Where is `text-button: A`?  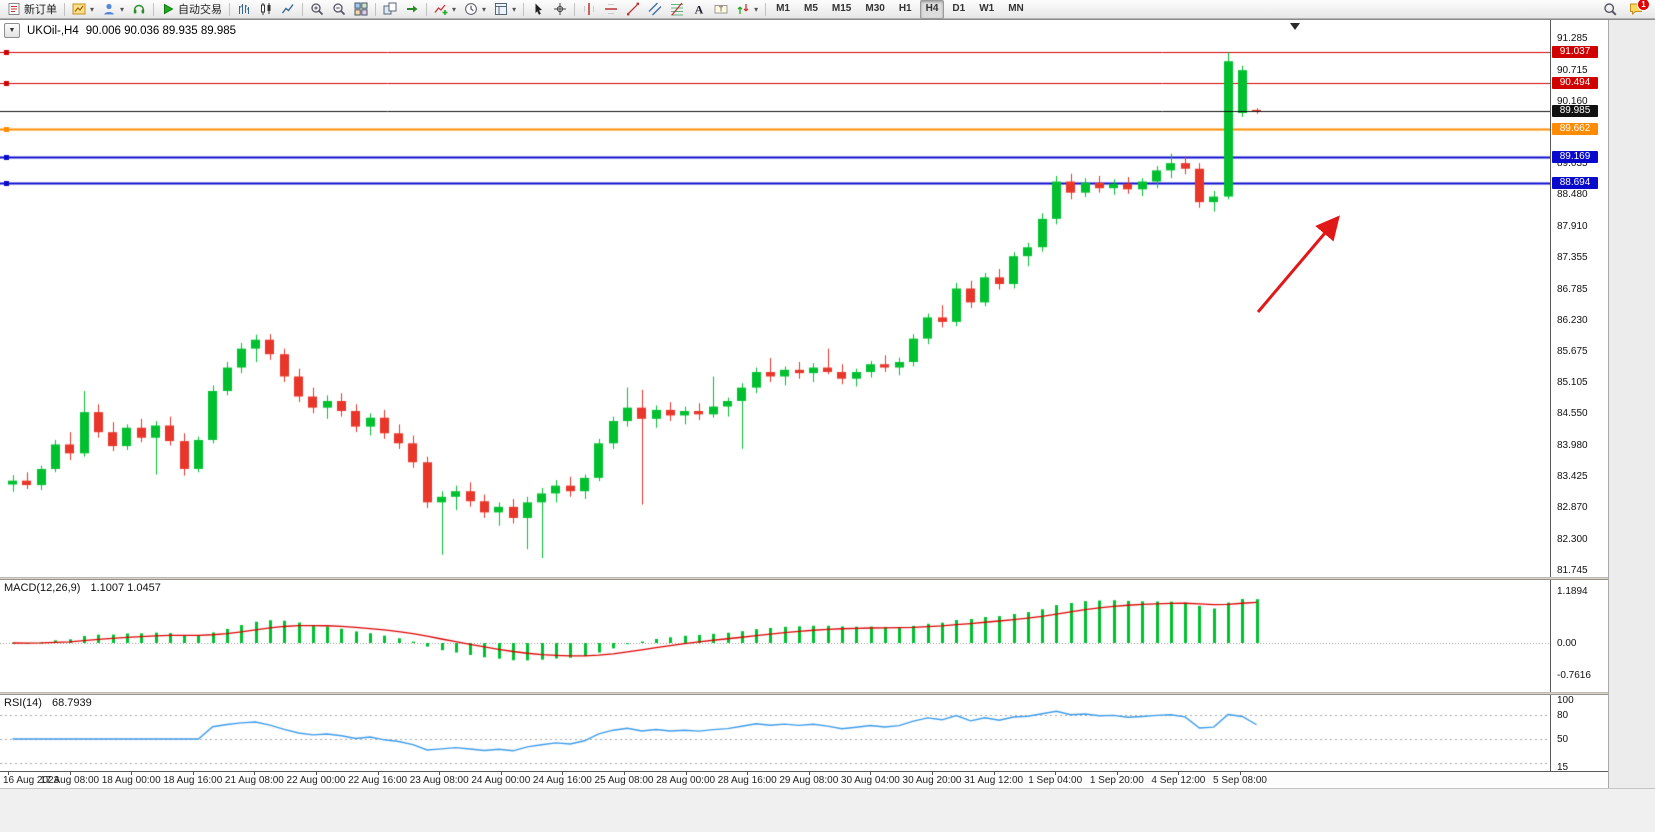 text-button: A is located at coordinates (699, 9).